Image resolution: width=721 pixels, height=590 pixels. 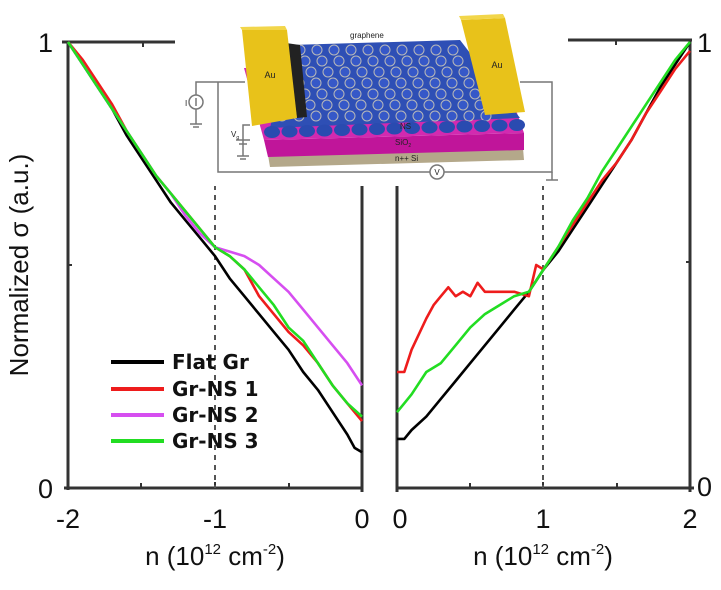 What do you see at coordinates (215, 519) in the screenshot?
I see `left-xtick-1: -1` at bounding box center [215, 519].